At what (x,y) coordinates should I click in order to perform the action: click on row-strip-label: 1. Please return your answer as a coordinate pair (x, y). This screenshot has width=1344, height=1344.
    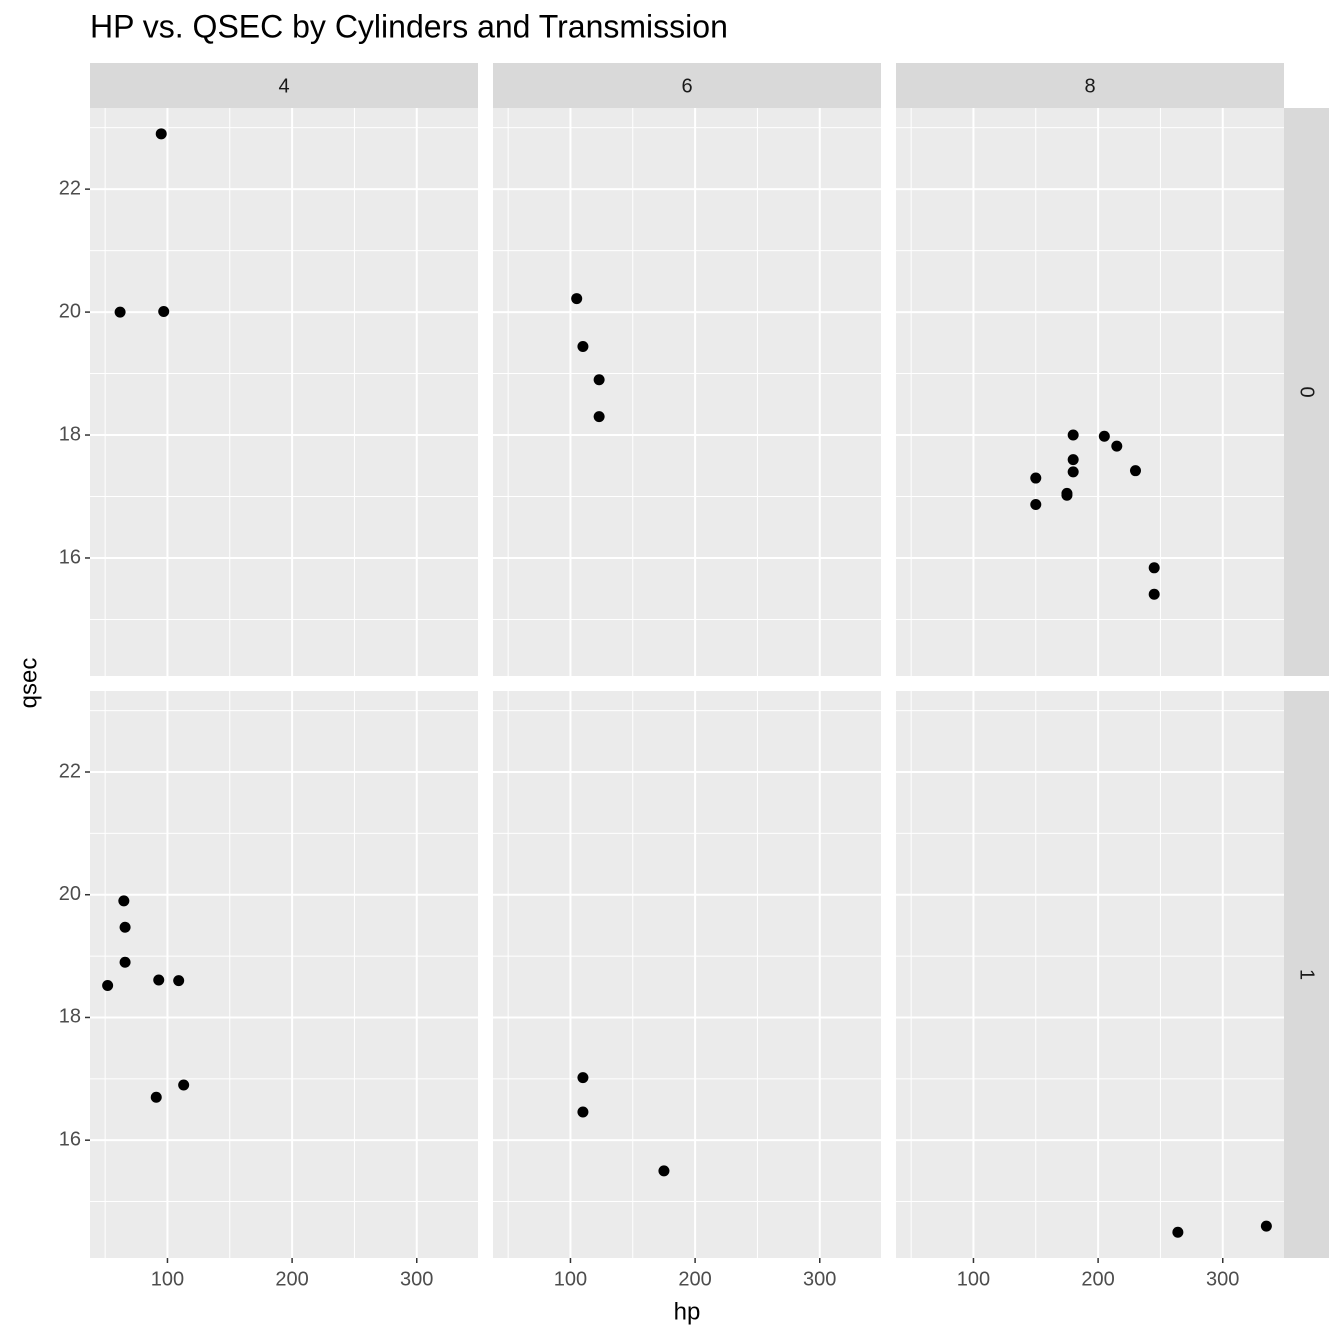
    Looking at the image, I should click on (1307, 974).